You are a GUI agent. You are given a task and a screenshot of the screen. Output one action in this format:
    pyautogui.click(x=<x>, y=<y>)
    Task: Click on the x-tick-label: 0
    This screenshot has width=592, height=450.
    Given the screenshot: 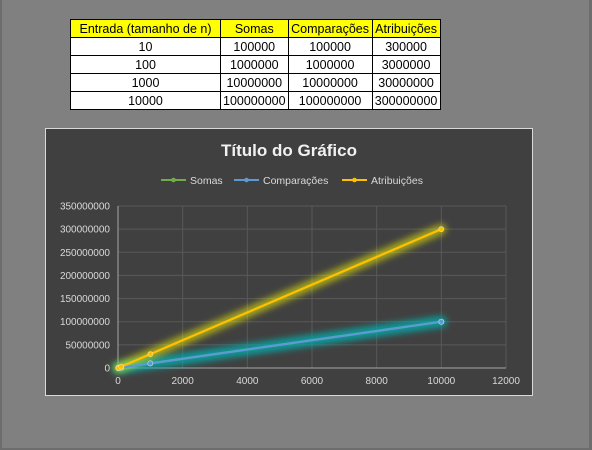 What is the action you would take?
    pyautogui.click(x=118, y=381)
    